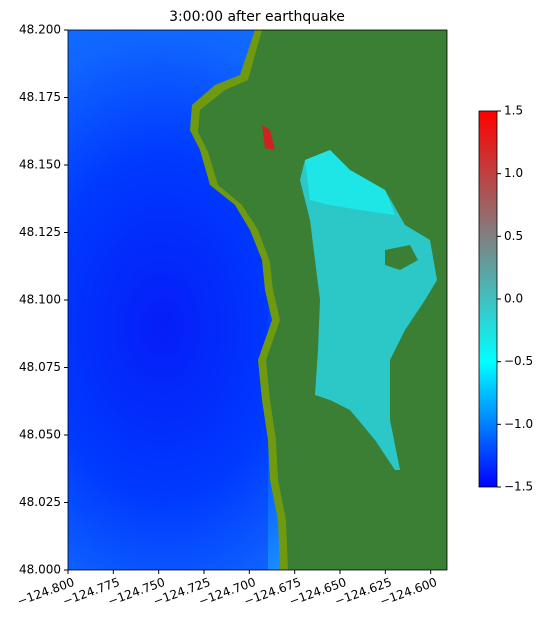 The image size is (550, 629). Describe the element at coordinates (513, 236) in the screenshot. I see `colorbar-tick-label: 0.5` at that location.